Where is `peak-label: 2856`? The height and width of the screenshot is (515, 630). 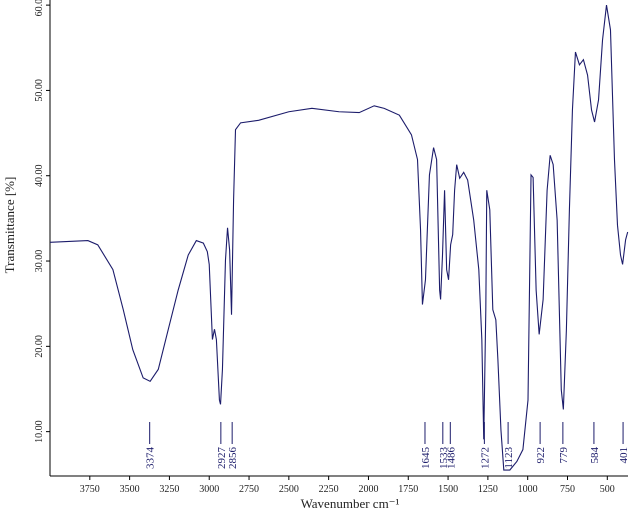 peak-label: 2856 is located at coordinates (233, 458).